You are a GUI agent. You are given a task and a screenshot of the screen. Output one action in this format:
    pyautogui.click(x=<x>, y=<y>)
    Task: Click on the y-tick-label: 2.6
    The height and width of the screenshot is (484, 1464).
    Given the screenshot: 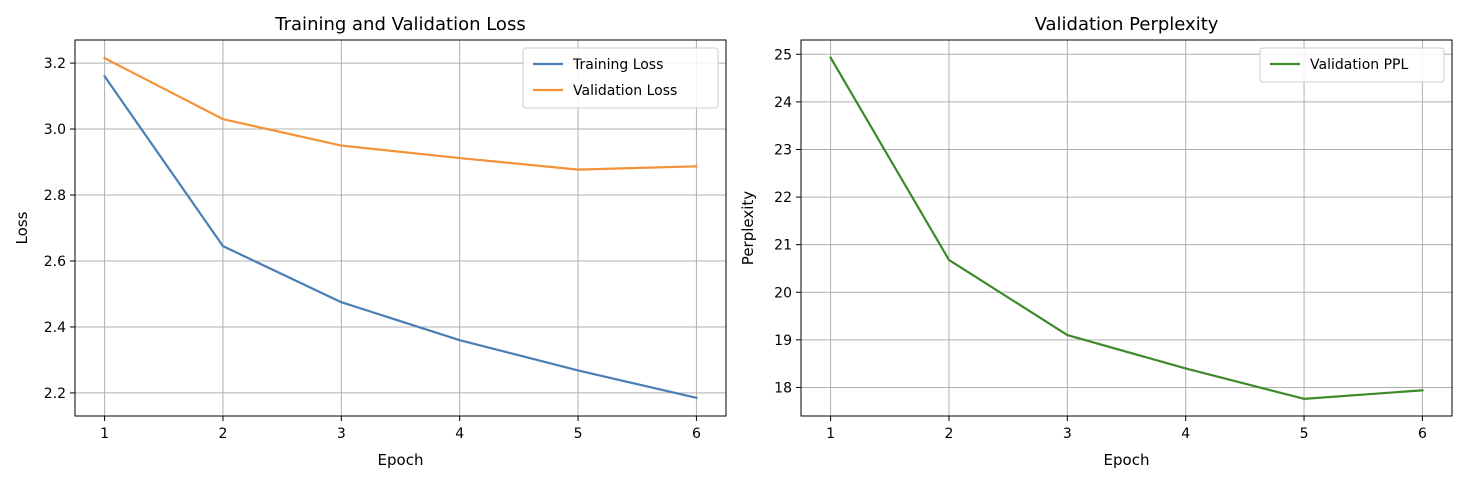 What is the action you would take?
    pyautogui.click(x=55, y=262)
    